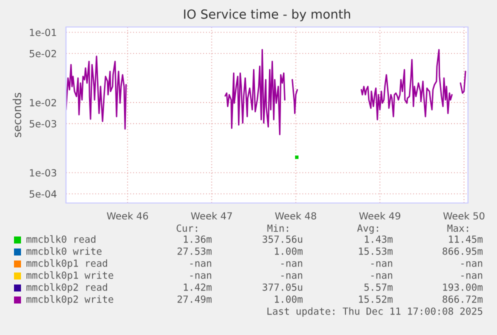 The image size is (497, 335). What do you see at coordinates (267, 15) in the screenshot?
I see `chart-title: IO Service time - by month` at bounding box center [267, 15].